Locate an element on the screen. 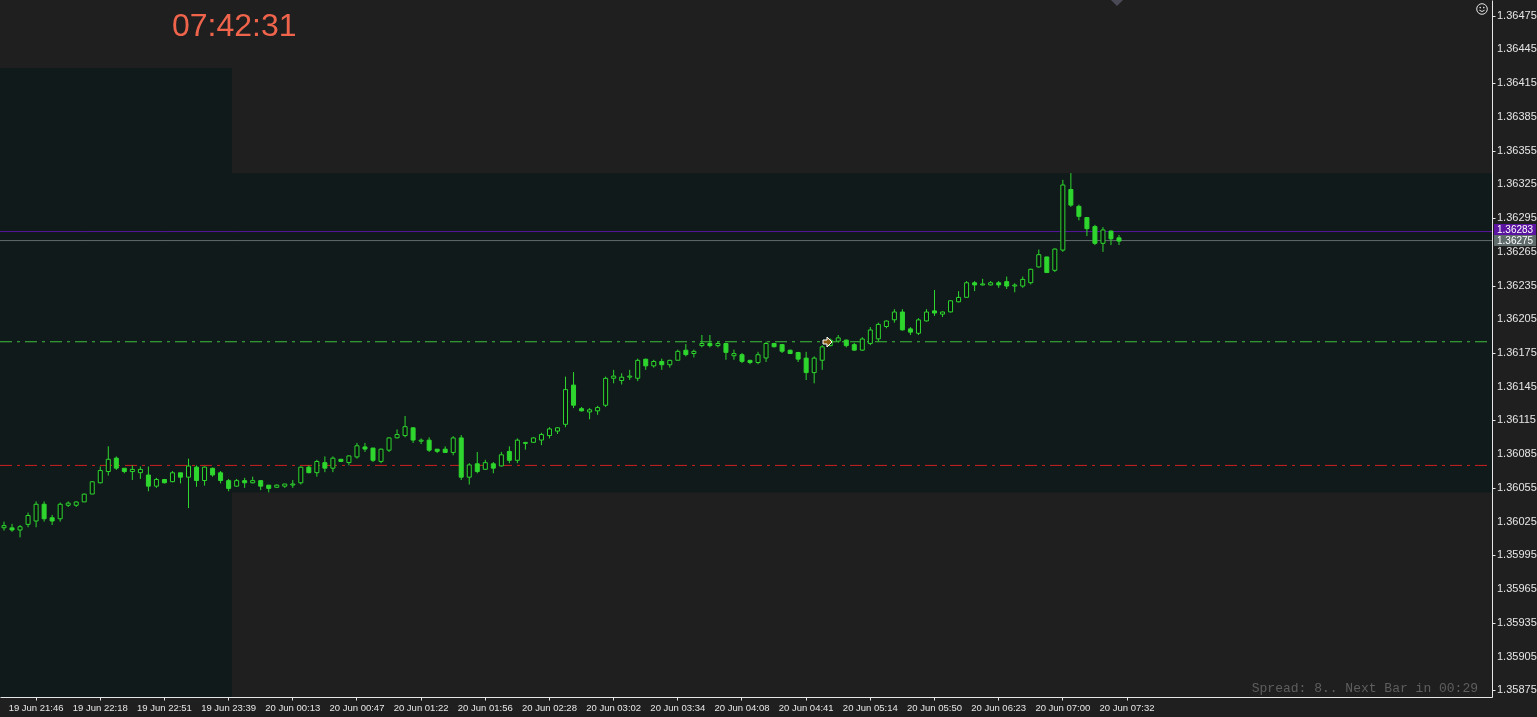  y-tick-label: 1.36295 is located at coordinates (1517, 217).